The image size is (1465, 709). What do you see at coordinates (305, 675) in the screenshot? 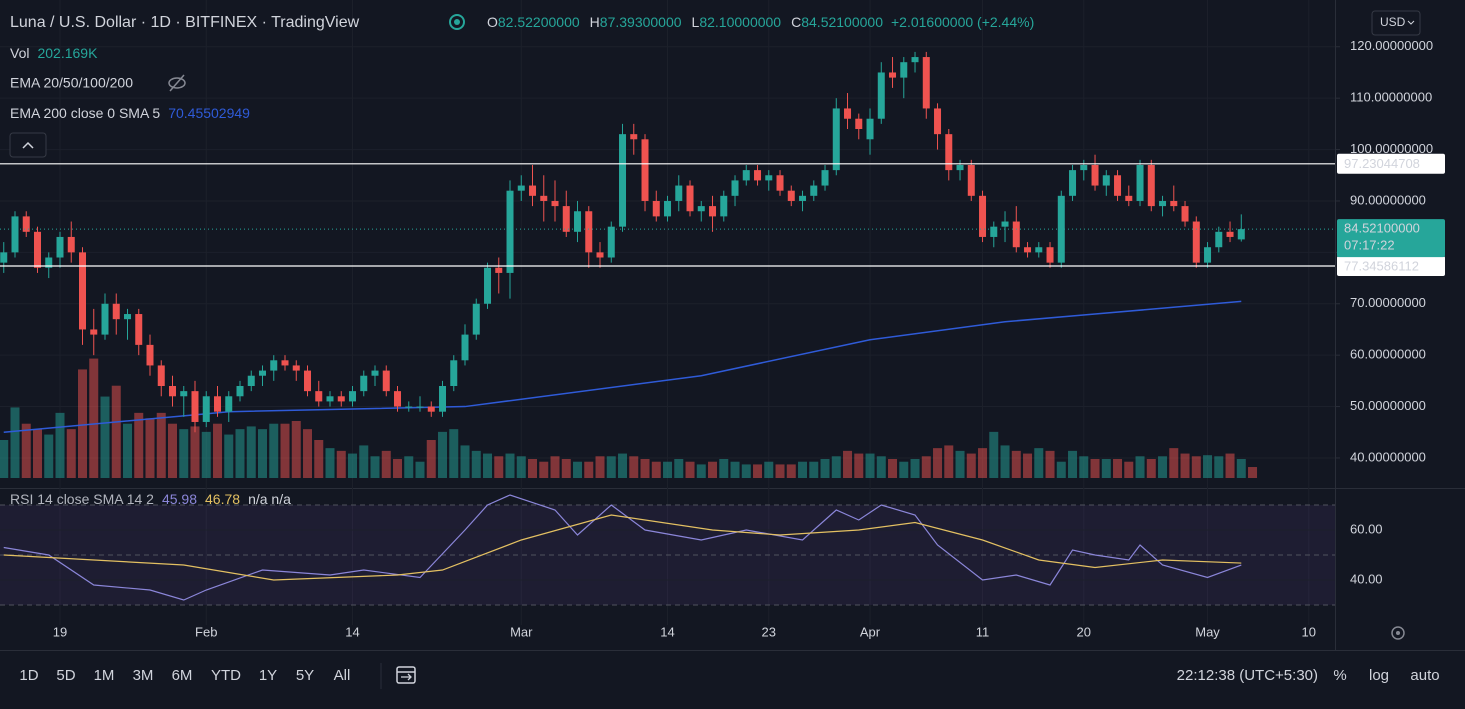
I see `range-button: 5Y` at bounding box center [305, 675].